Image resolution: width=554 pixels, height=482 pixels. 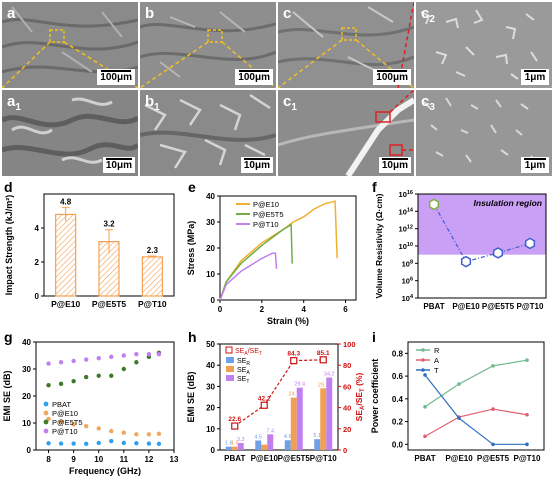 I want to click on e-legend-label: P@T10, so click(x=266, y=224).